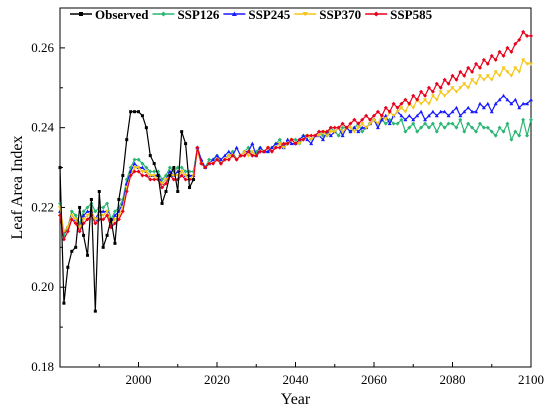 This screenshot has height=411, width=550. I want to click on y-axis-title: Leaf Area Index, so click(17, 188).